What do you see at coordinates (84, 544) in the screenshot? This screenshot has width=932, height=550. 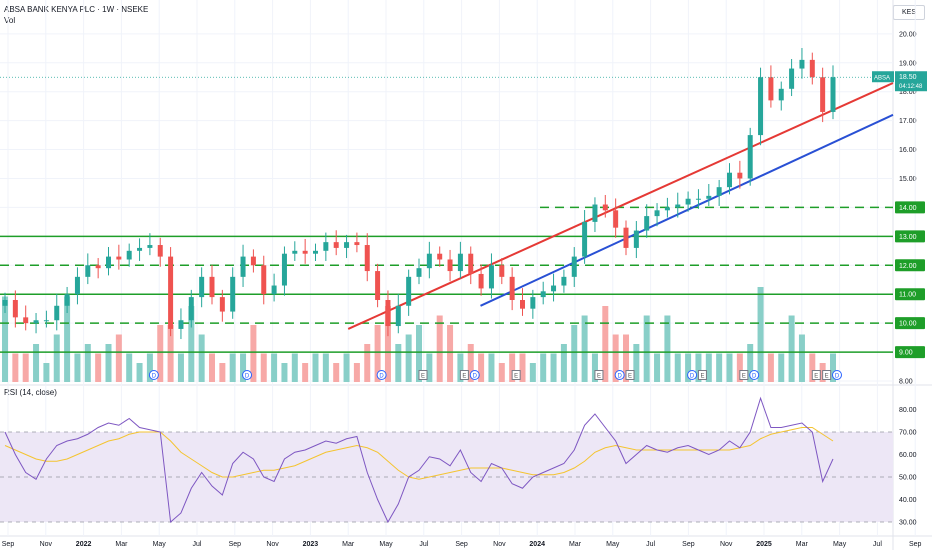 I see `time-axis-label: 2022` at bounding box center [84, 544].